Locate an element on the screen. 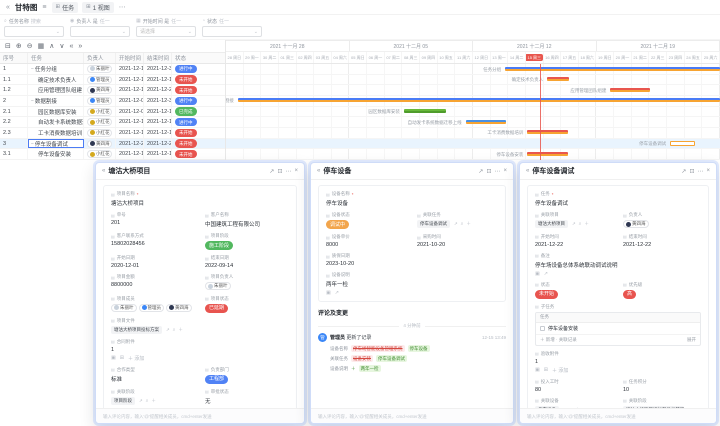 The height and width of the screenshot is (426, 720). column-header-0: 序号 is located at coordinates (14, 58).